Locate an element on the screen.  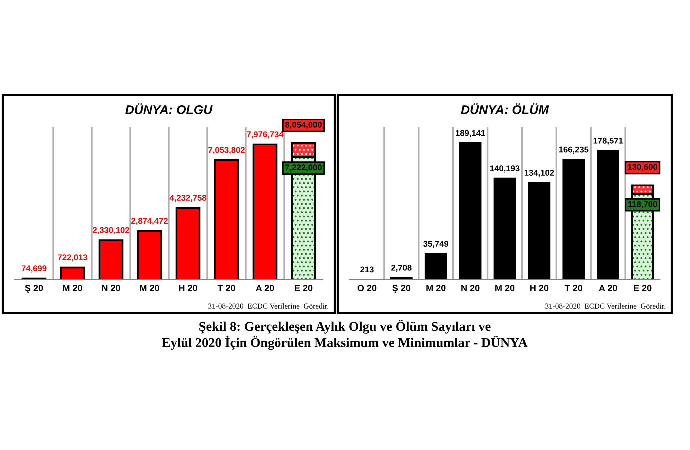
text: Şekil 8: Gerçekleşen Aylık Olgu ve Ölüm Sayıları ve is located at coordinates (345, 327).